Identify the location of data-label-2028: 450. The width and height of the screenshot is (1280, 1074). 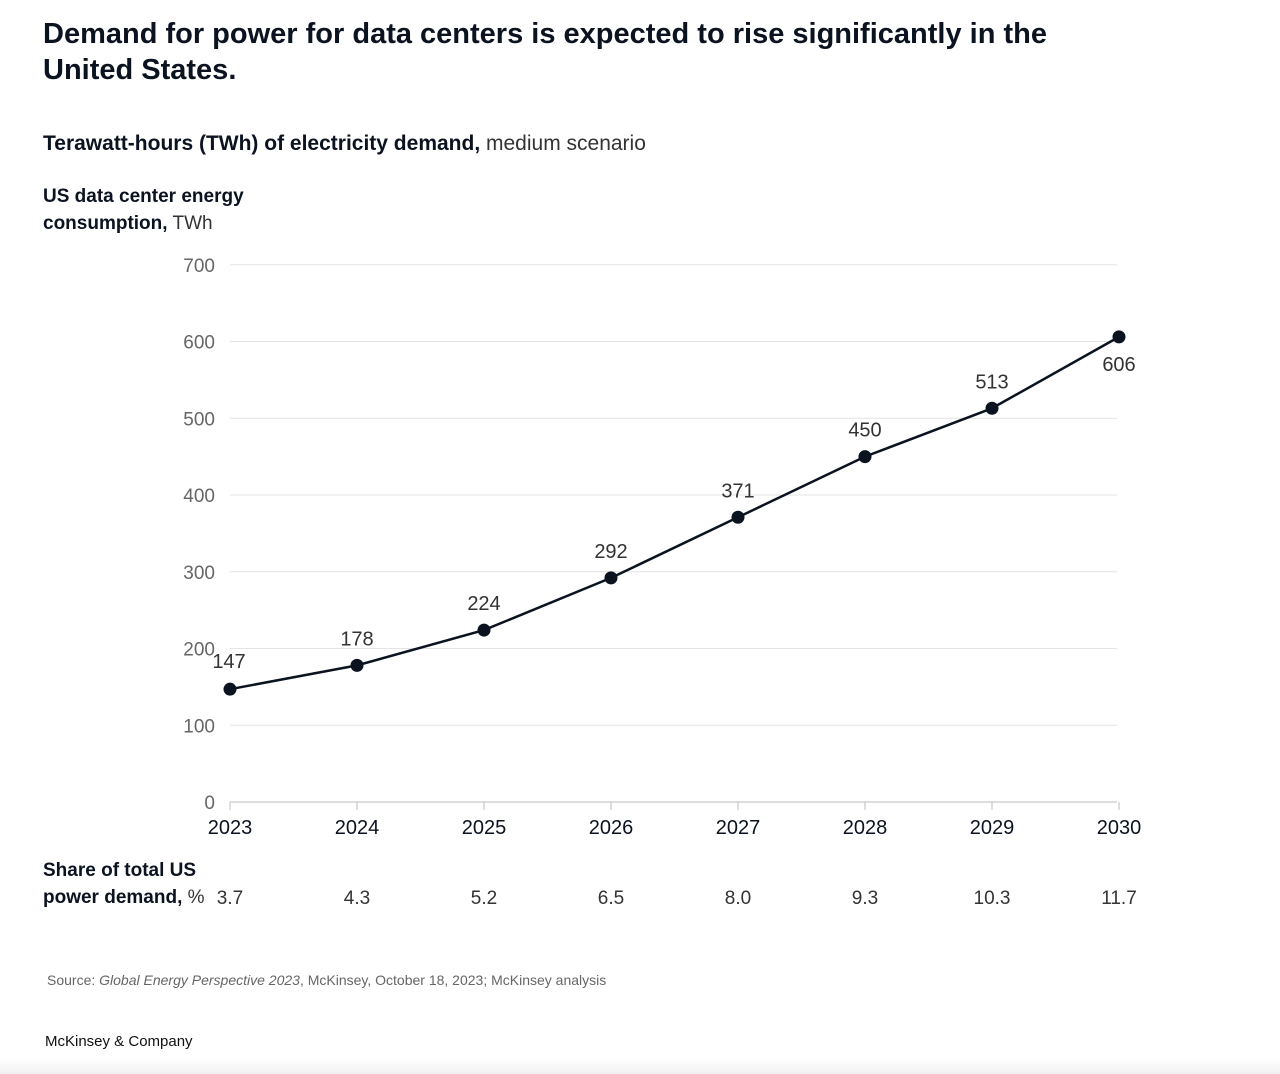
(864, 431).